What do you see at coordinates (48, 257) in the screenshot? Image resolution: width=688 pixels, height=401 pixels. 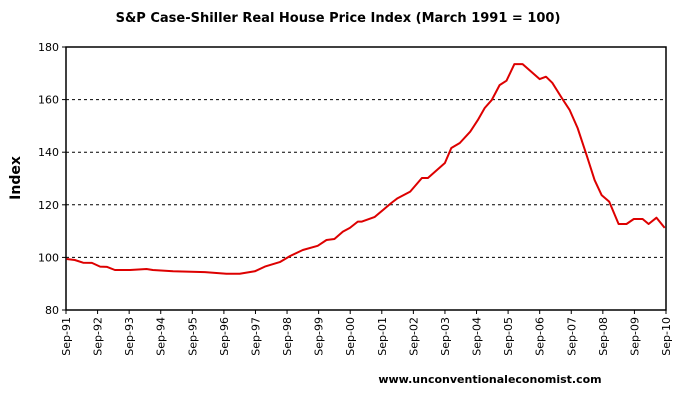 I see `y-tick-label: 100` at bounding box center [48, 257].